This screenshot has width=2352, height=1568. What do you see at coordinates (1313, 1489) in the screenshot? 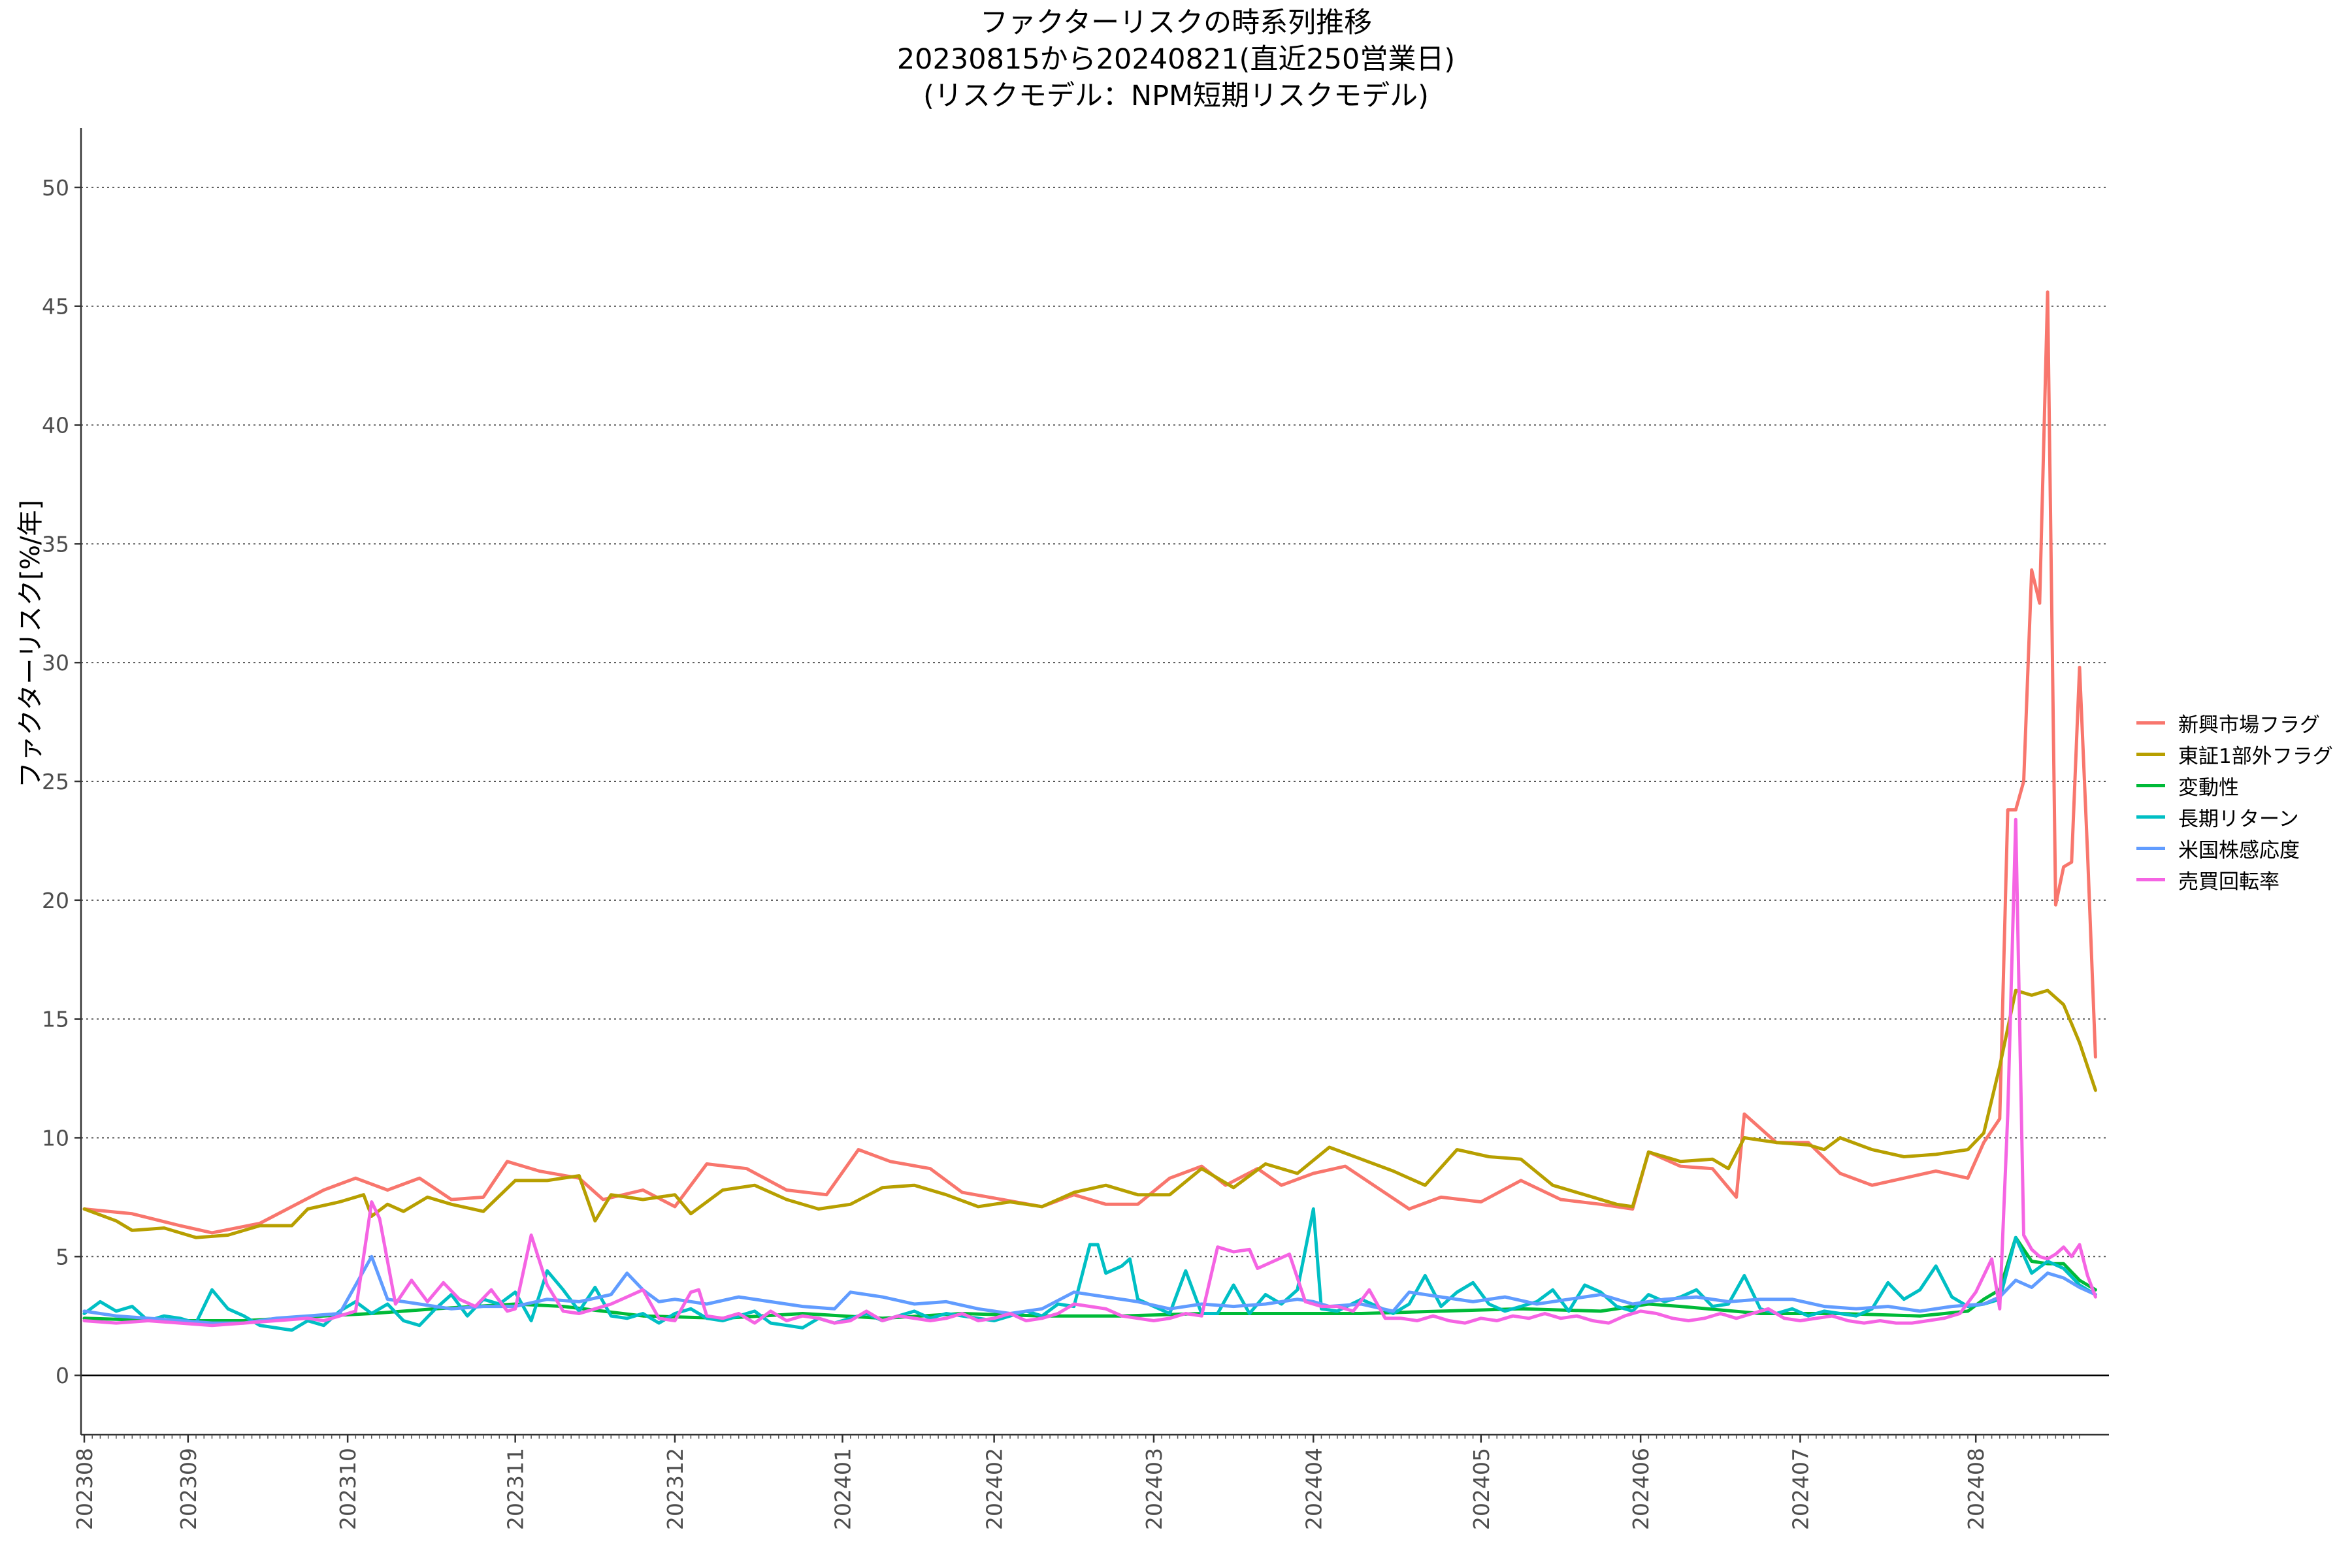
I see `x-tick-label: 202404` at bounding box center [1313, 1489].